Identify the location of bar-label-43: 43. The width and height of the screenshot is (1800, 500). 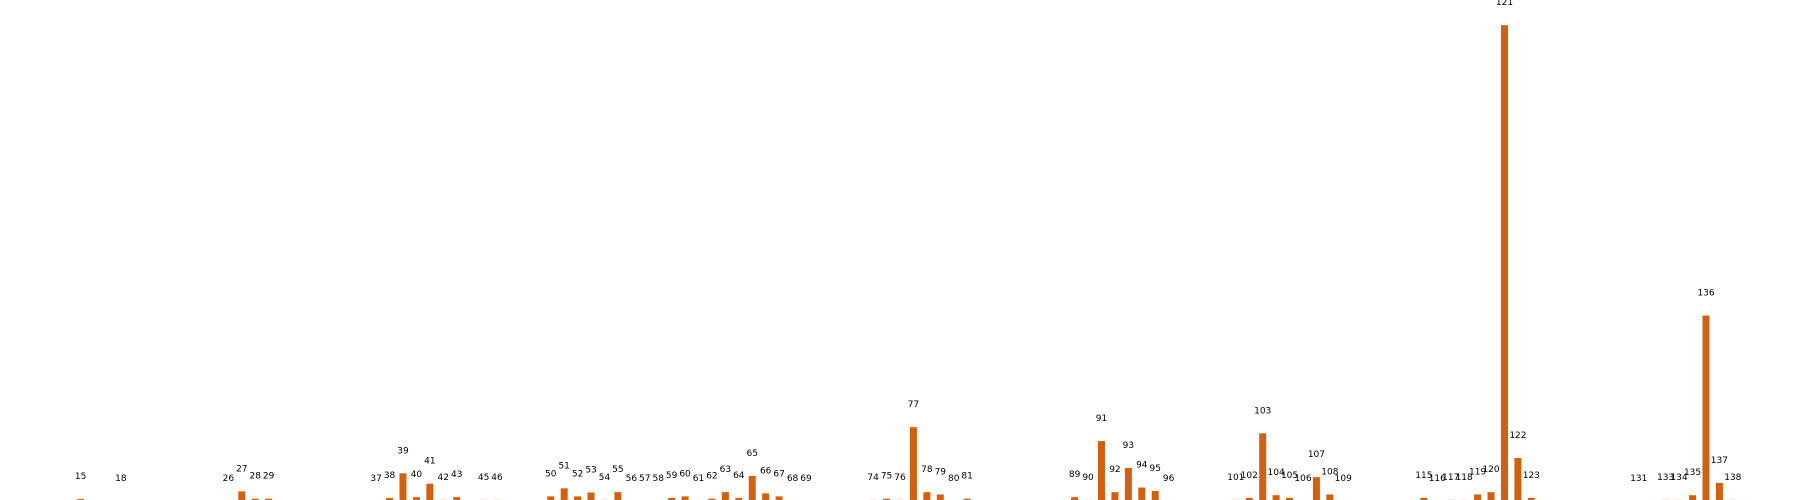
(456, 475).